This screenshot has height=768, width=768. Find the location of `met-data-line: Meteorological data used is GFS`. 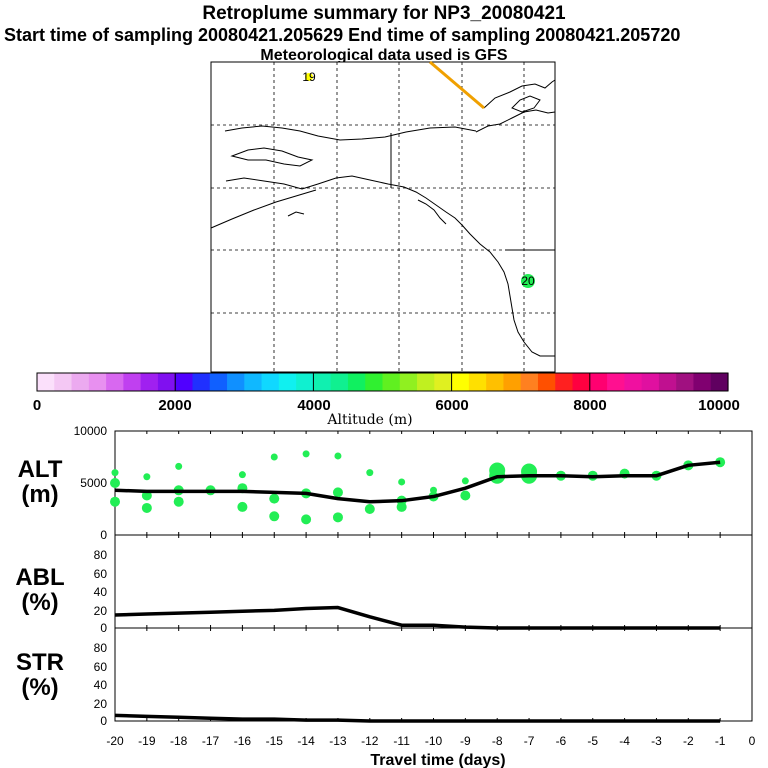

met-data-line: Meteorological data used is GFS is located at coordinates (384, 55).